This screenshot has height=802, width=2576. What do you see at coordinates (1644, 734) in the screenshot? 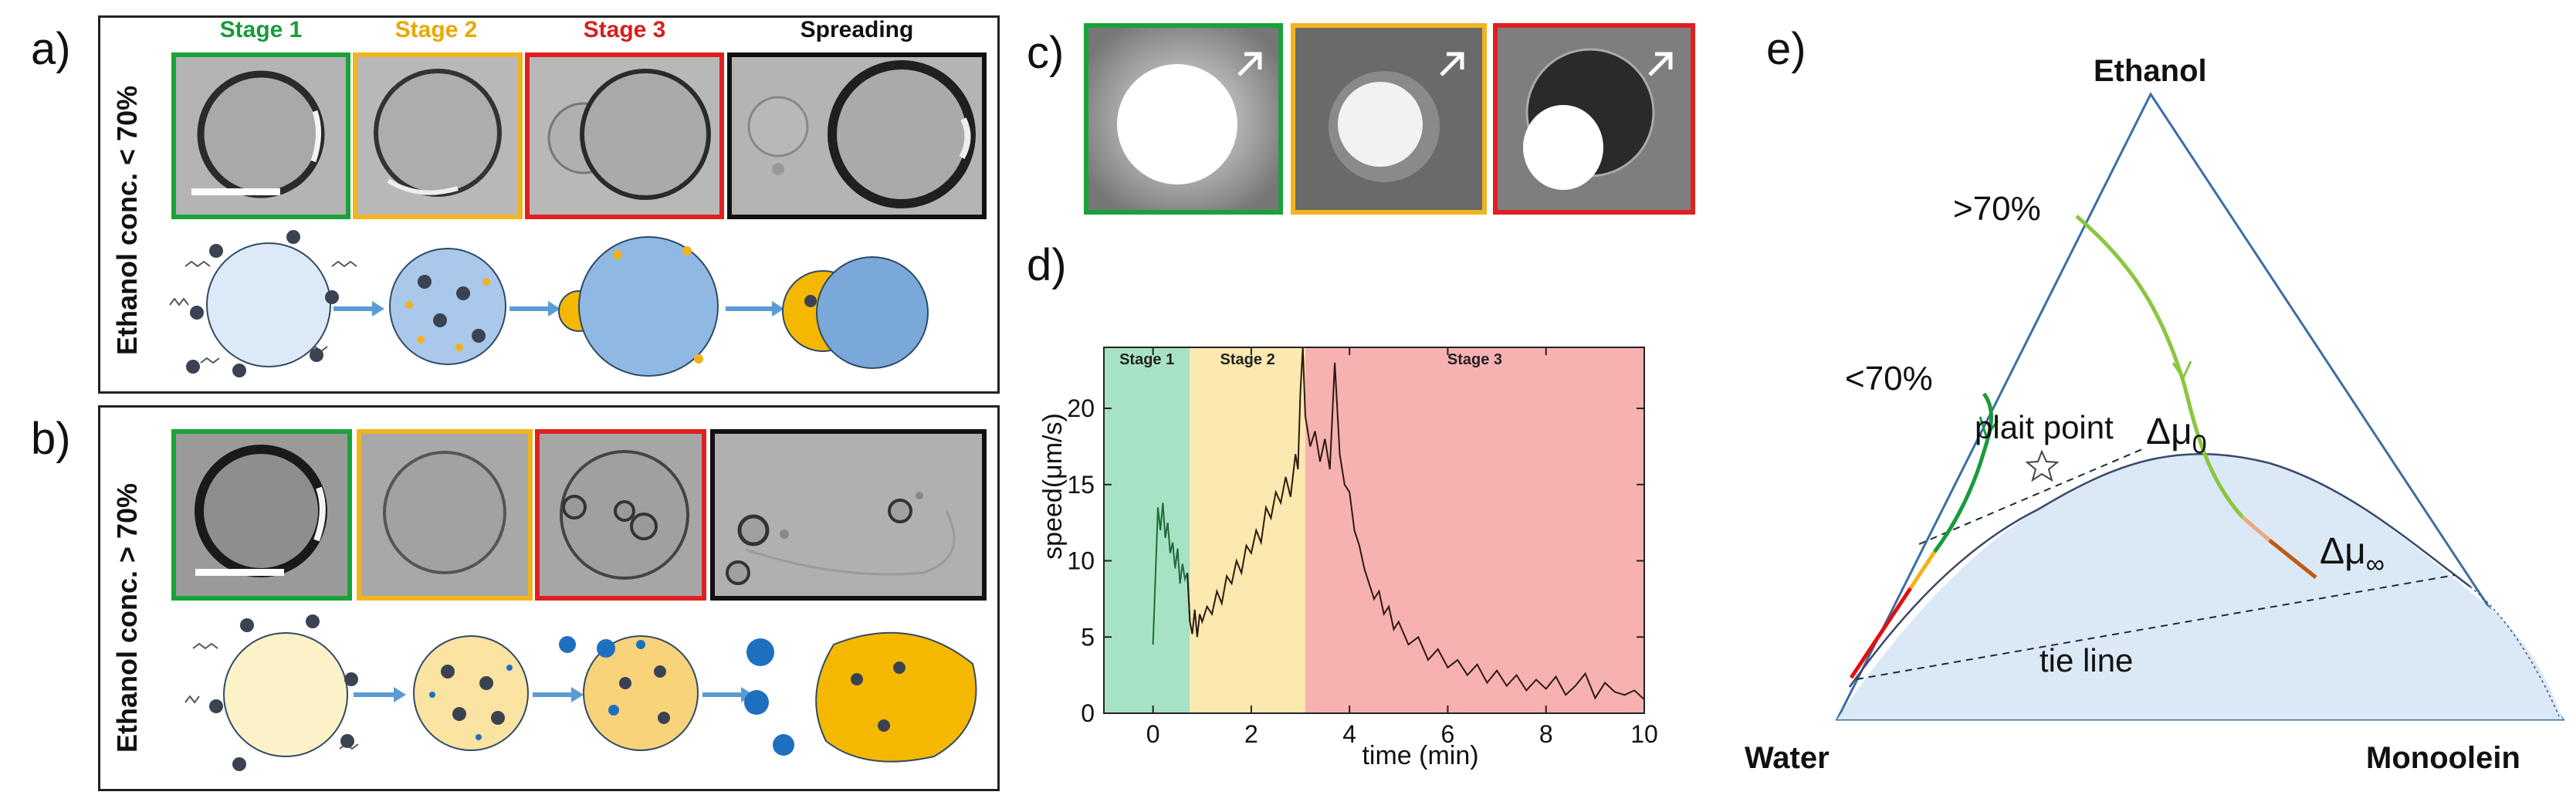
I see `x-tick-label: 10` at bounding box center [1644, 734].